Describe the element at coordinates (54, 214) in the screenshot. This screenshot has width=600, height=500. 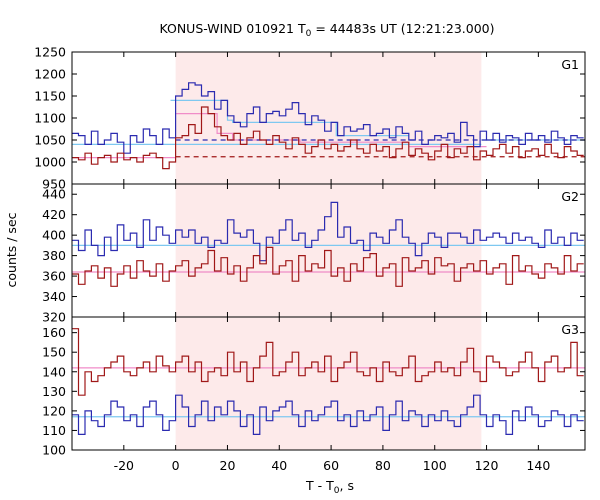
I see `g2-y-tick-label: 420` at that location.